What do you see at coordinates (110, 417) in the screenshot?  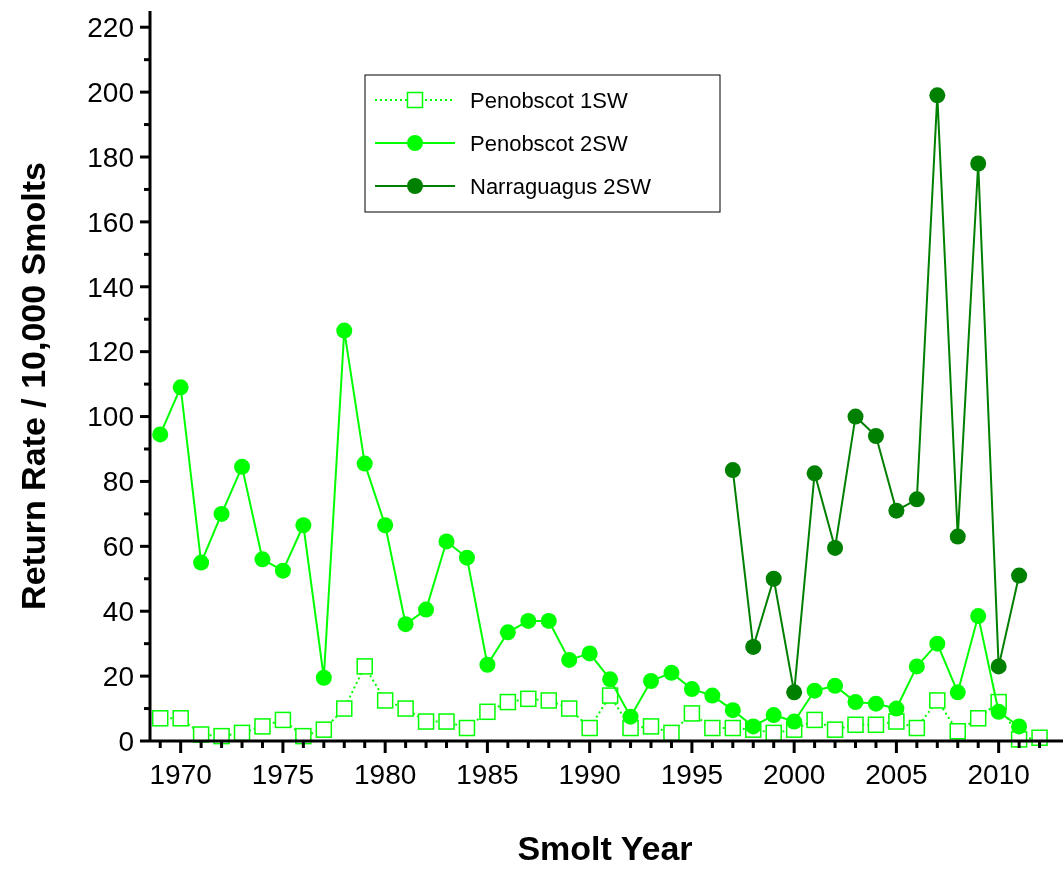 I see `y-tick-label: 100` at bounding box center [110, 417].